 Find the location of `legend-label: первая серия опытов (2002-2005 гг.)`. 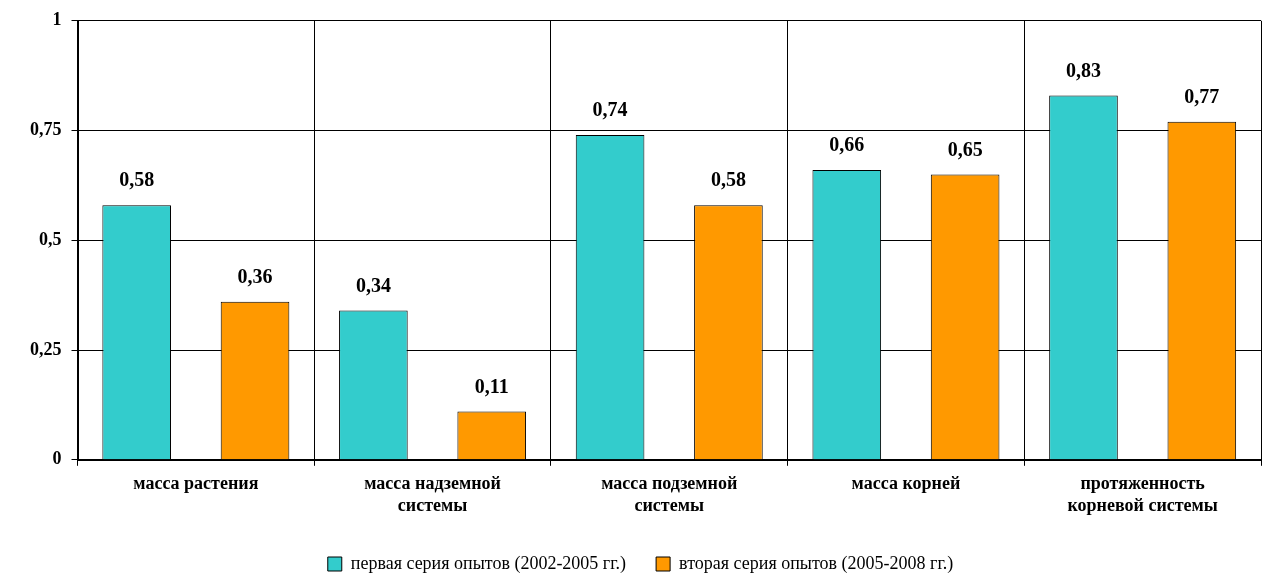

legend-label: первая серия опытов (2002-2005 гг.) is located at coordinates (488, 563).